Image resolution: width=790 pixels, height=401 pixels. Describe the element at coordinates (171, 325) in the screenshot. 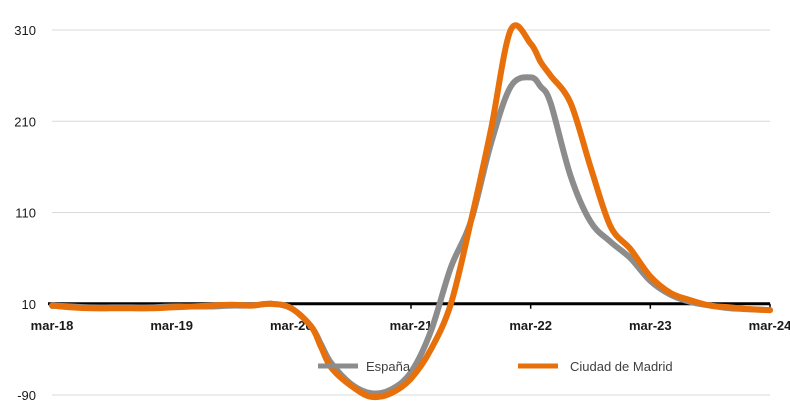

I see `x-tick-label: mar-19` at that location.